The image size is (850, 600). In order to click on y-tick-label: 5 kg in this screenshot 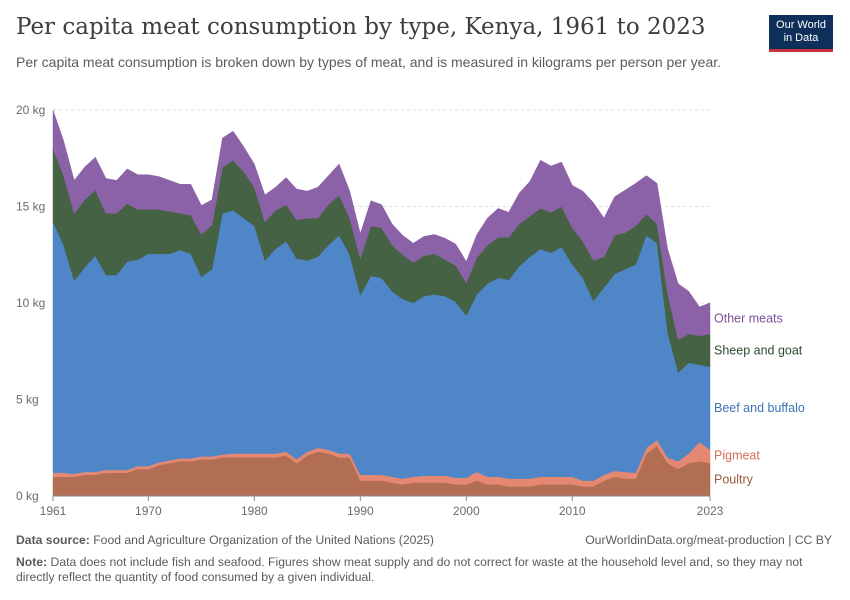, I will do `click(27, 400)`.